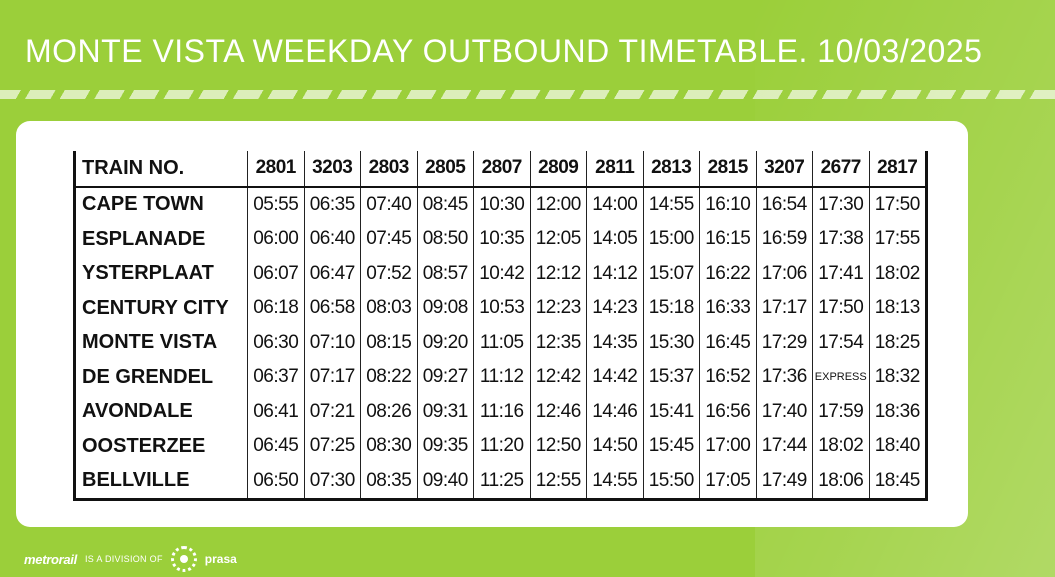 The image size is (1055, 577). I want to click on departure-time: 17:44, so click(784, 446).